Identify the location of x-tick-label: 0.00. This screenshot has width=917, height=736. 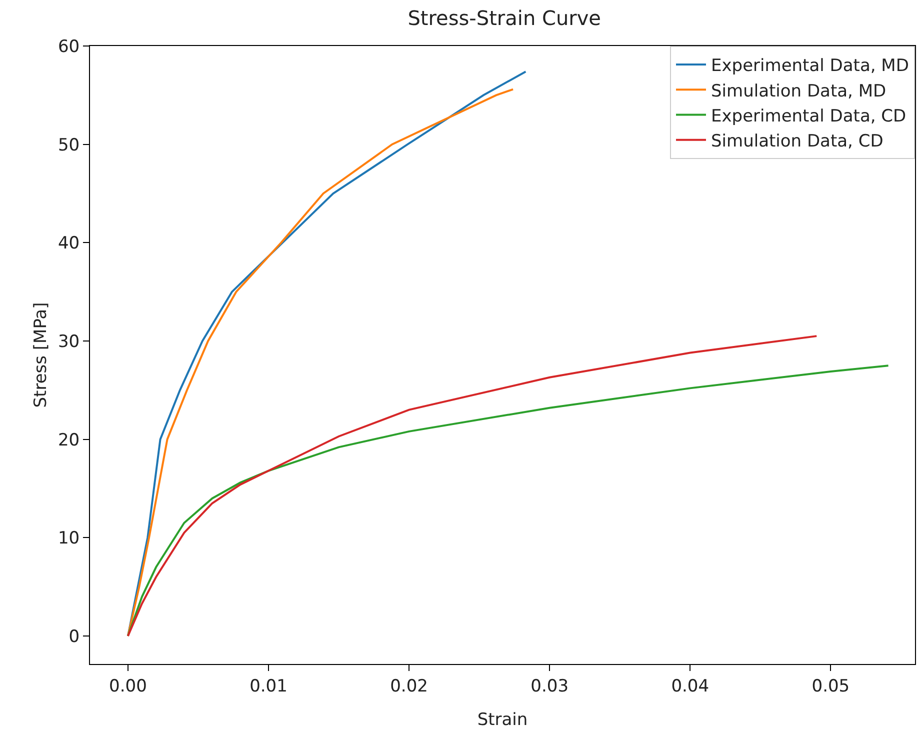
(128, 686).